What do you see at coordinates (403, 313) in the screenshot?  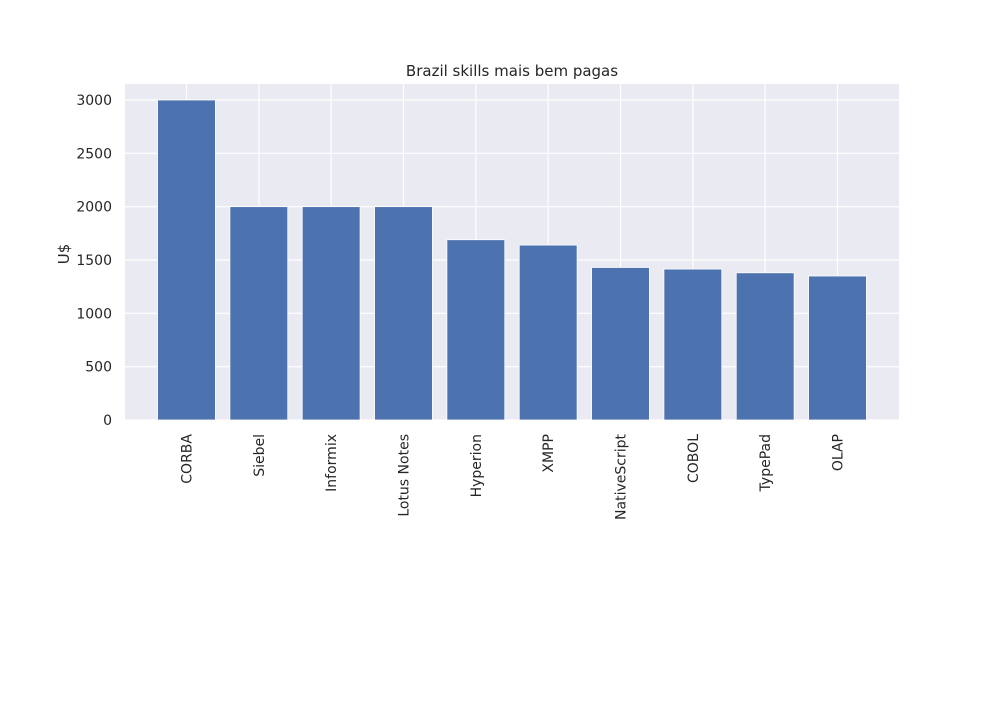 I see `bar-lotus-notes` at bounding box center [403, 313].